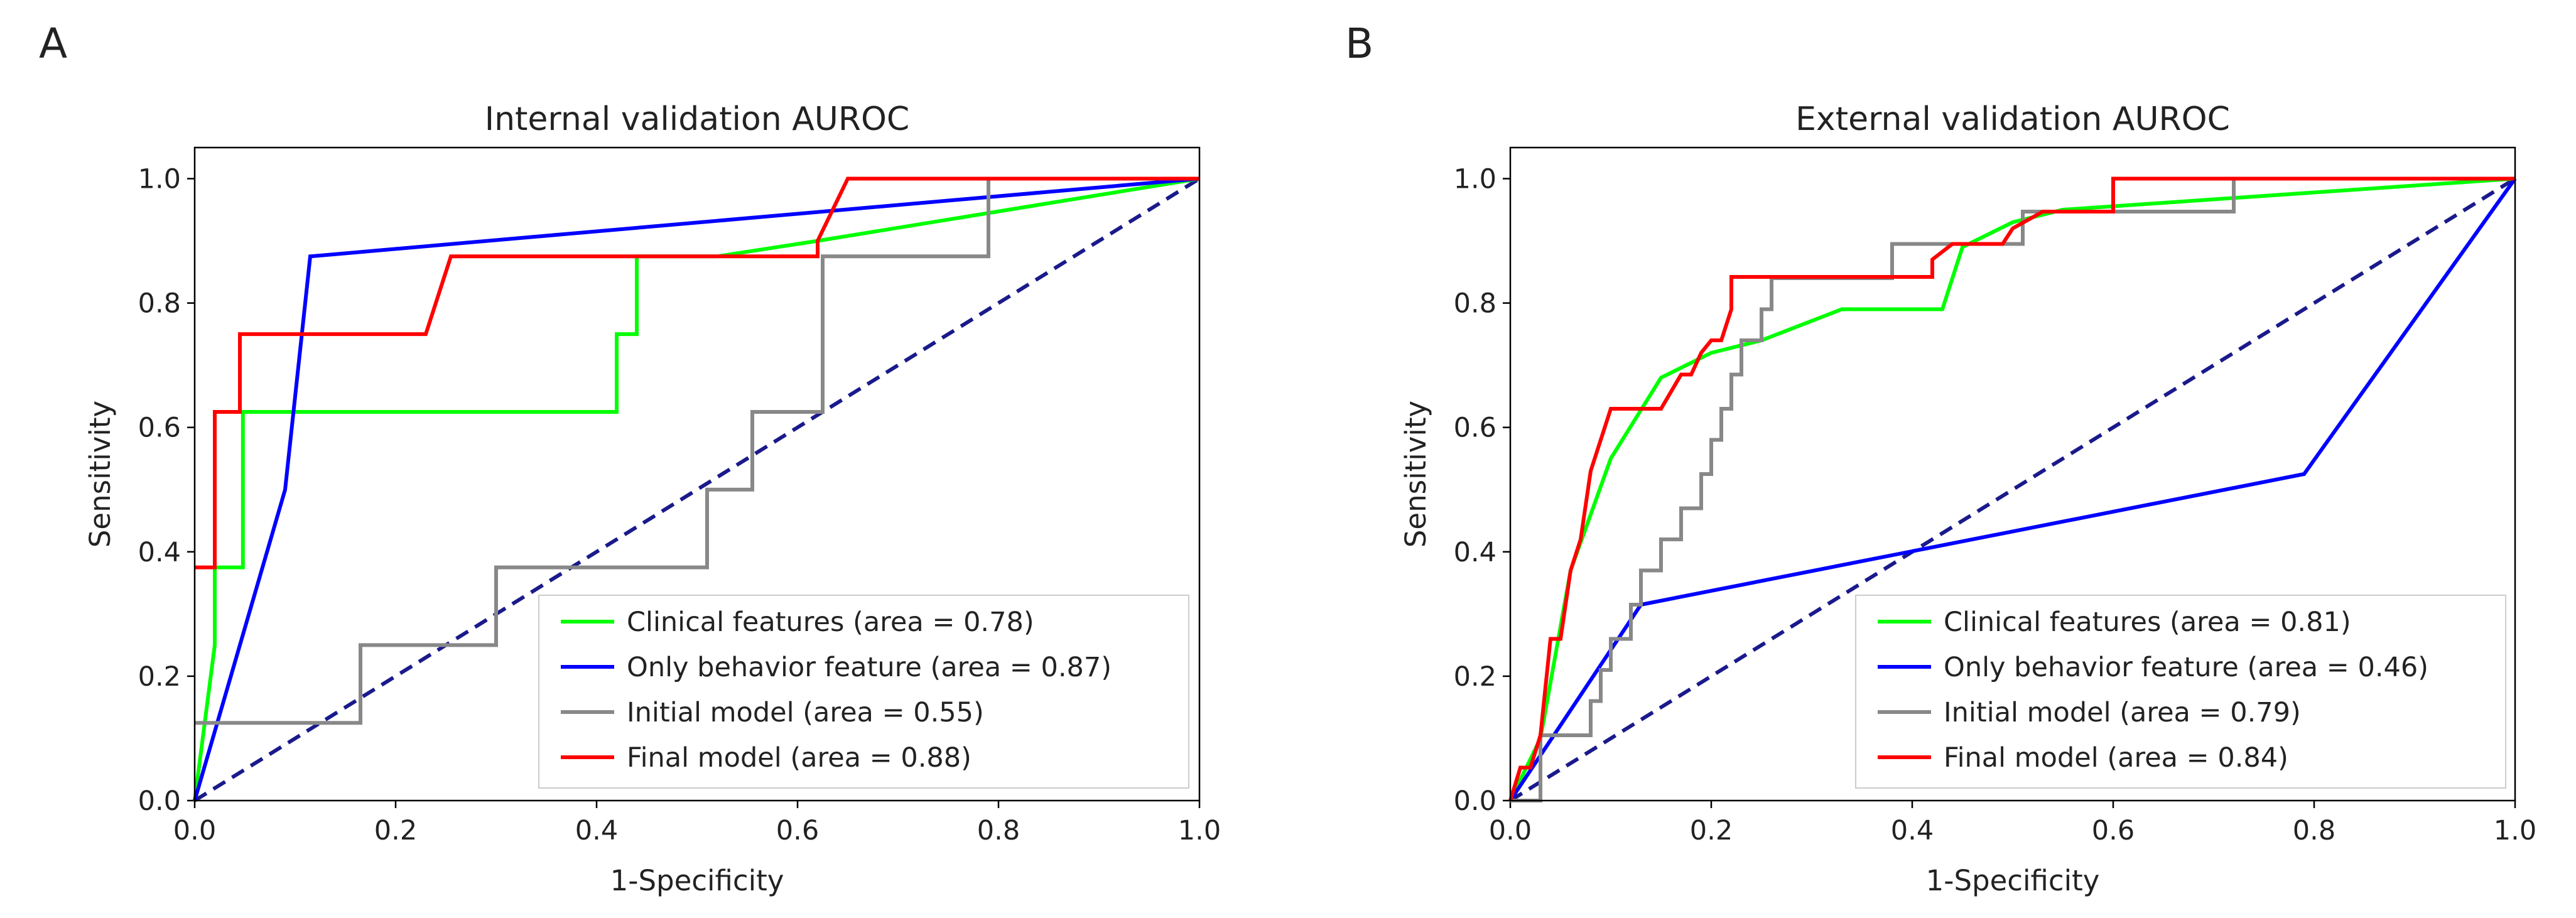 The image size is (2576, 918). Describe the element at coordinates (2013, 880) in the screenshot. I see `x-axis-label-b: 1-Specificity` at that location.